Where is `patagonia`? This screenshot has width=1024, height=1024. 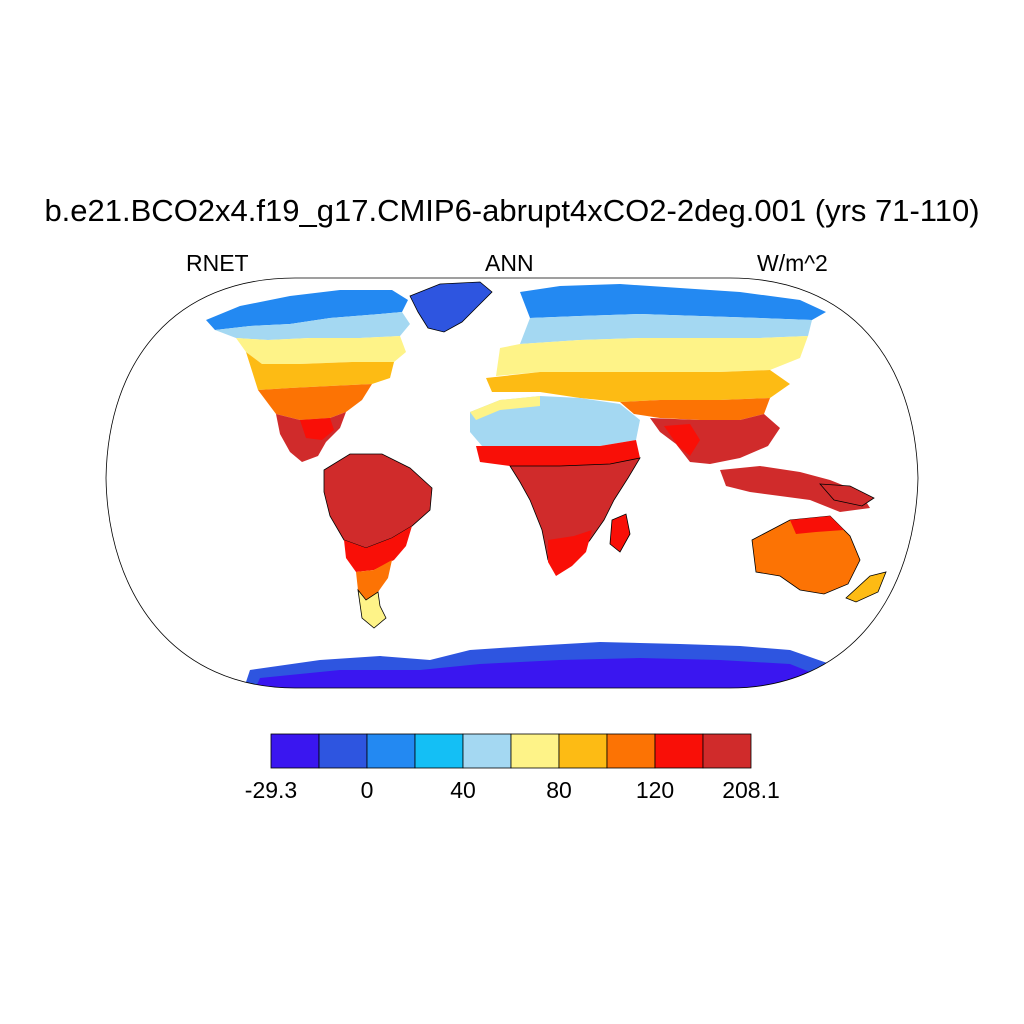
patagonia is located at coordinates (372, 608).